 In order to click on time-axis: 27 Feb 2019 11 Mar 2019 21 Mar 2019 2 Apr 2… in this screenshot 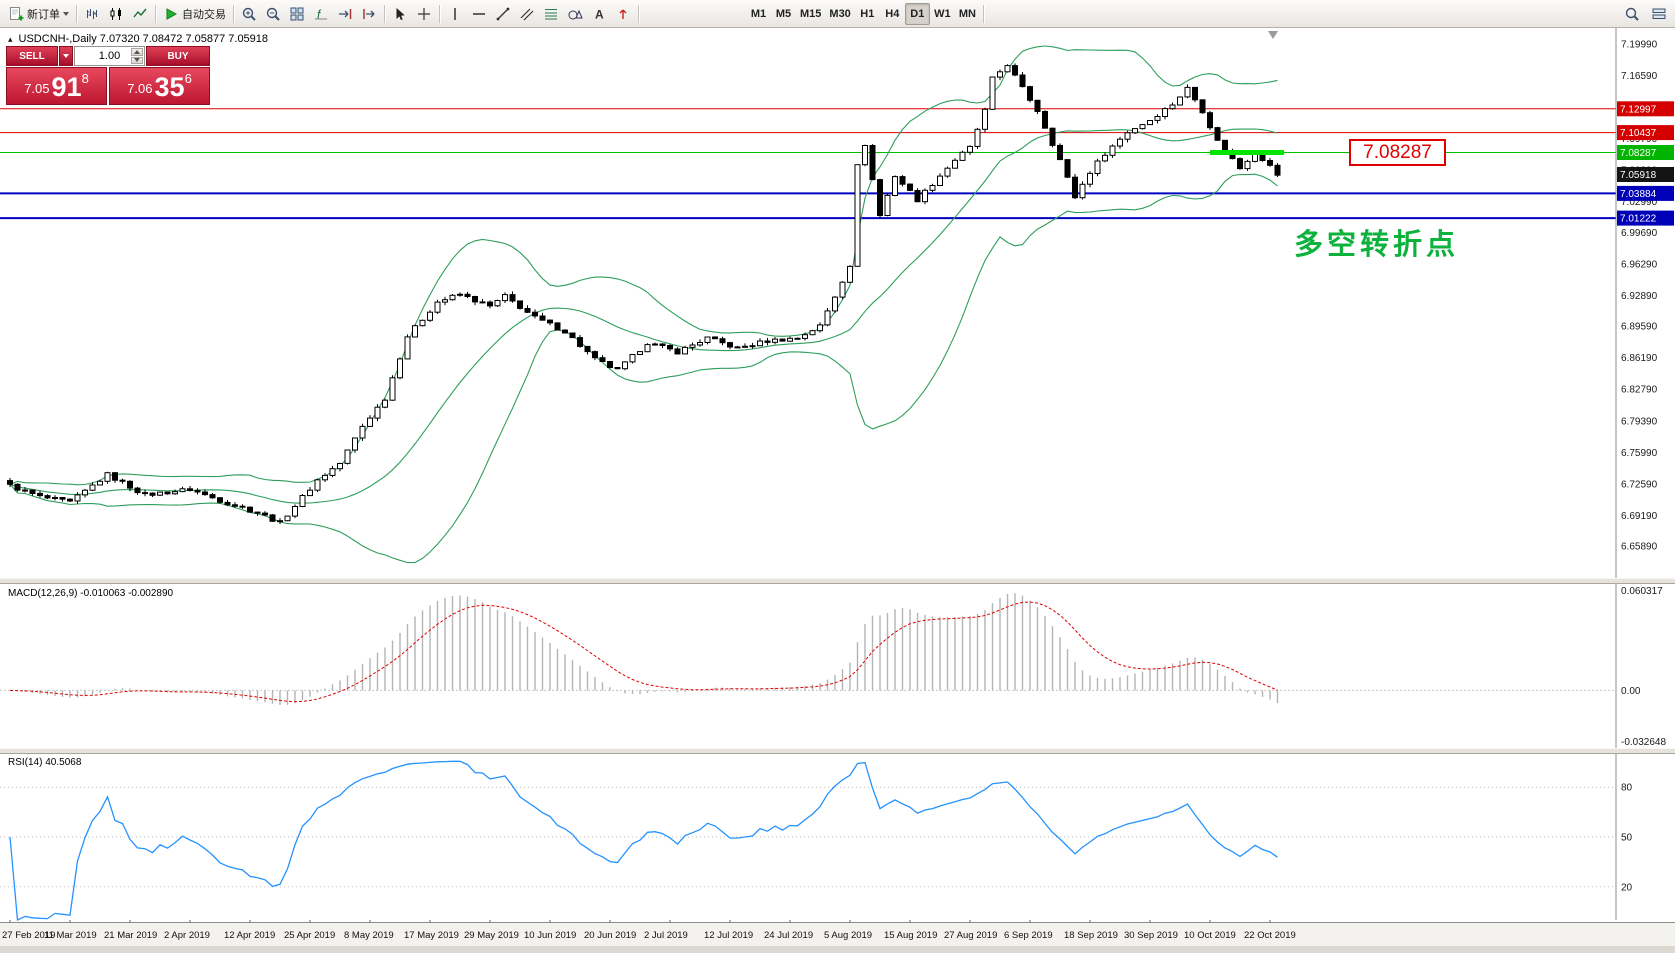, I will do `click(837, 934)`.